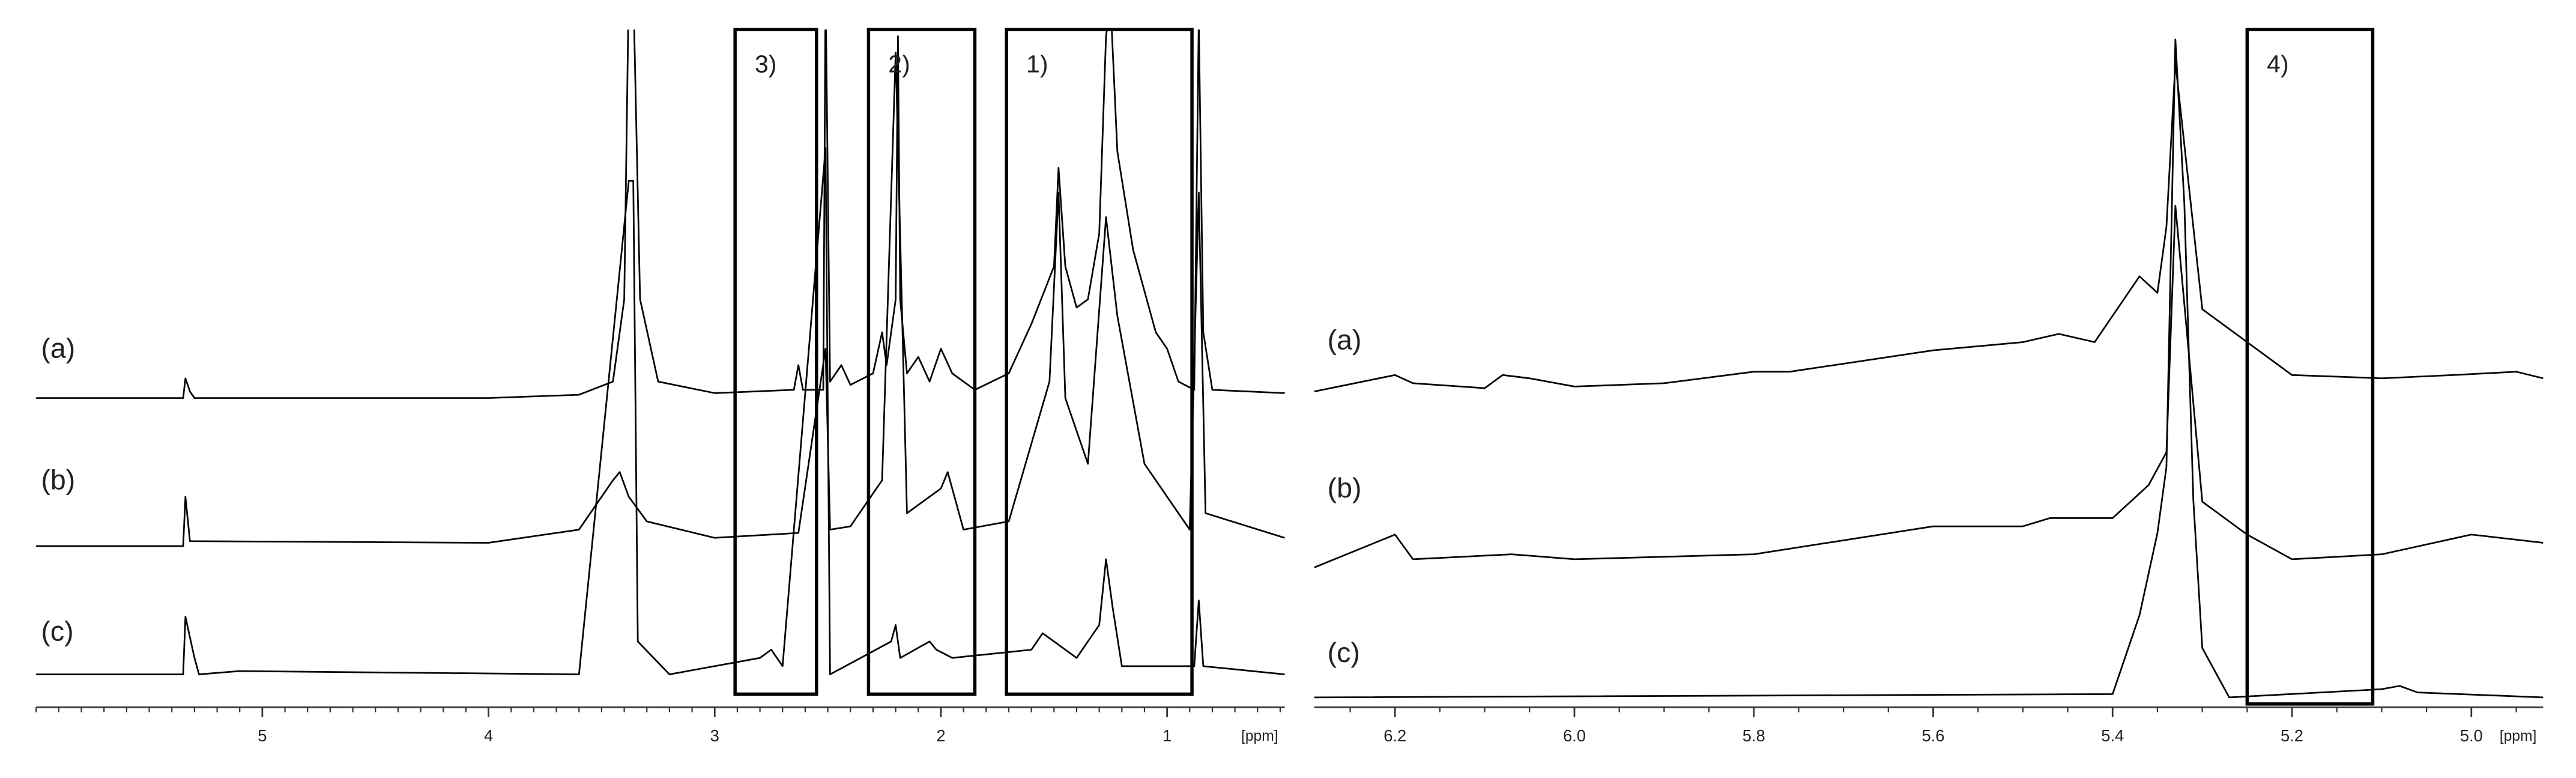 The width and height of the screenshot is (2576, 778). I want to click on region-label: 1), so click(1037, 63).